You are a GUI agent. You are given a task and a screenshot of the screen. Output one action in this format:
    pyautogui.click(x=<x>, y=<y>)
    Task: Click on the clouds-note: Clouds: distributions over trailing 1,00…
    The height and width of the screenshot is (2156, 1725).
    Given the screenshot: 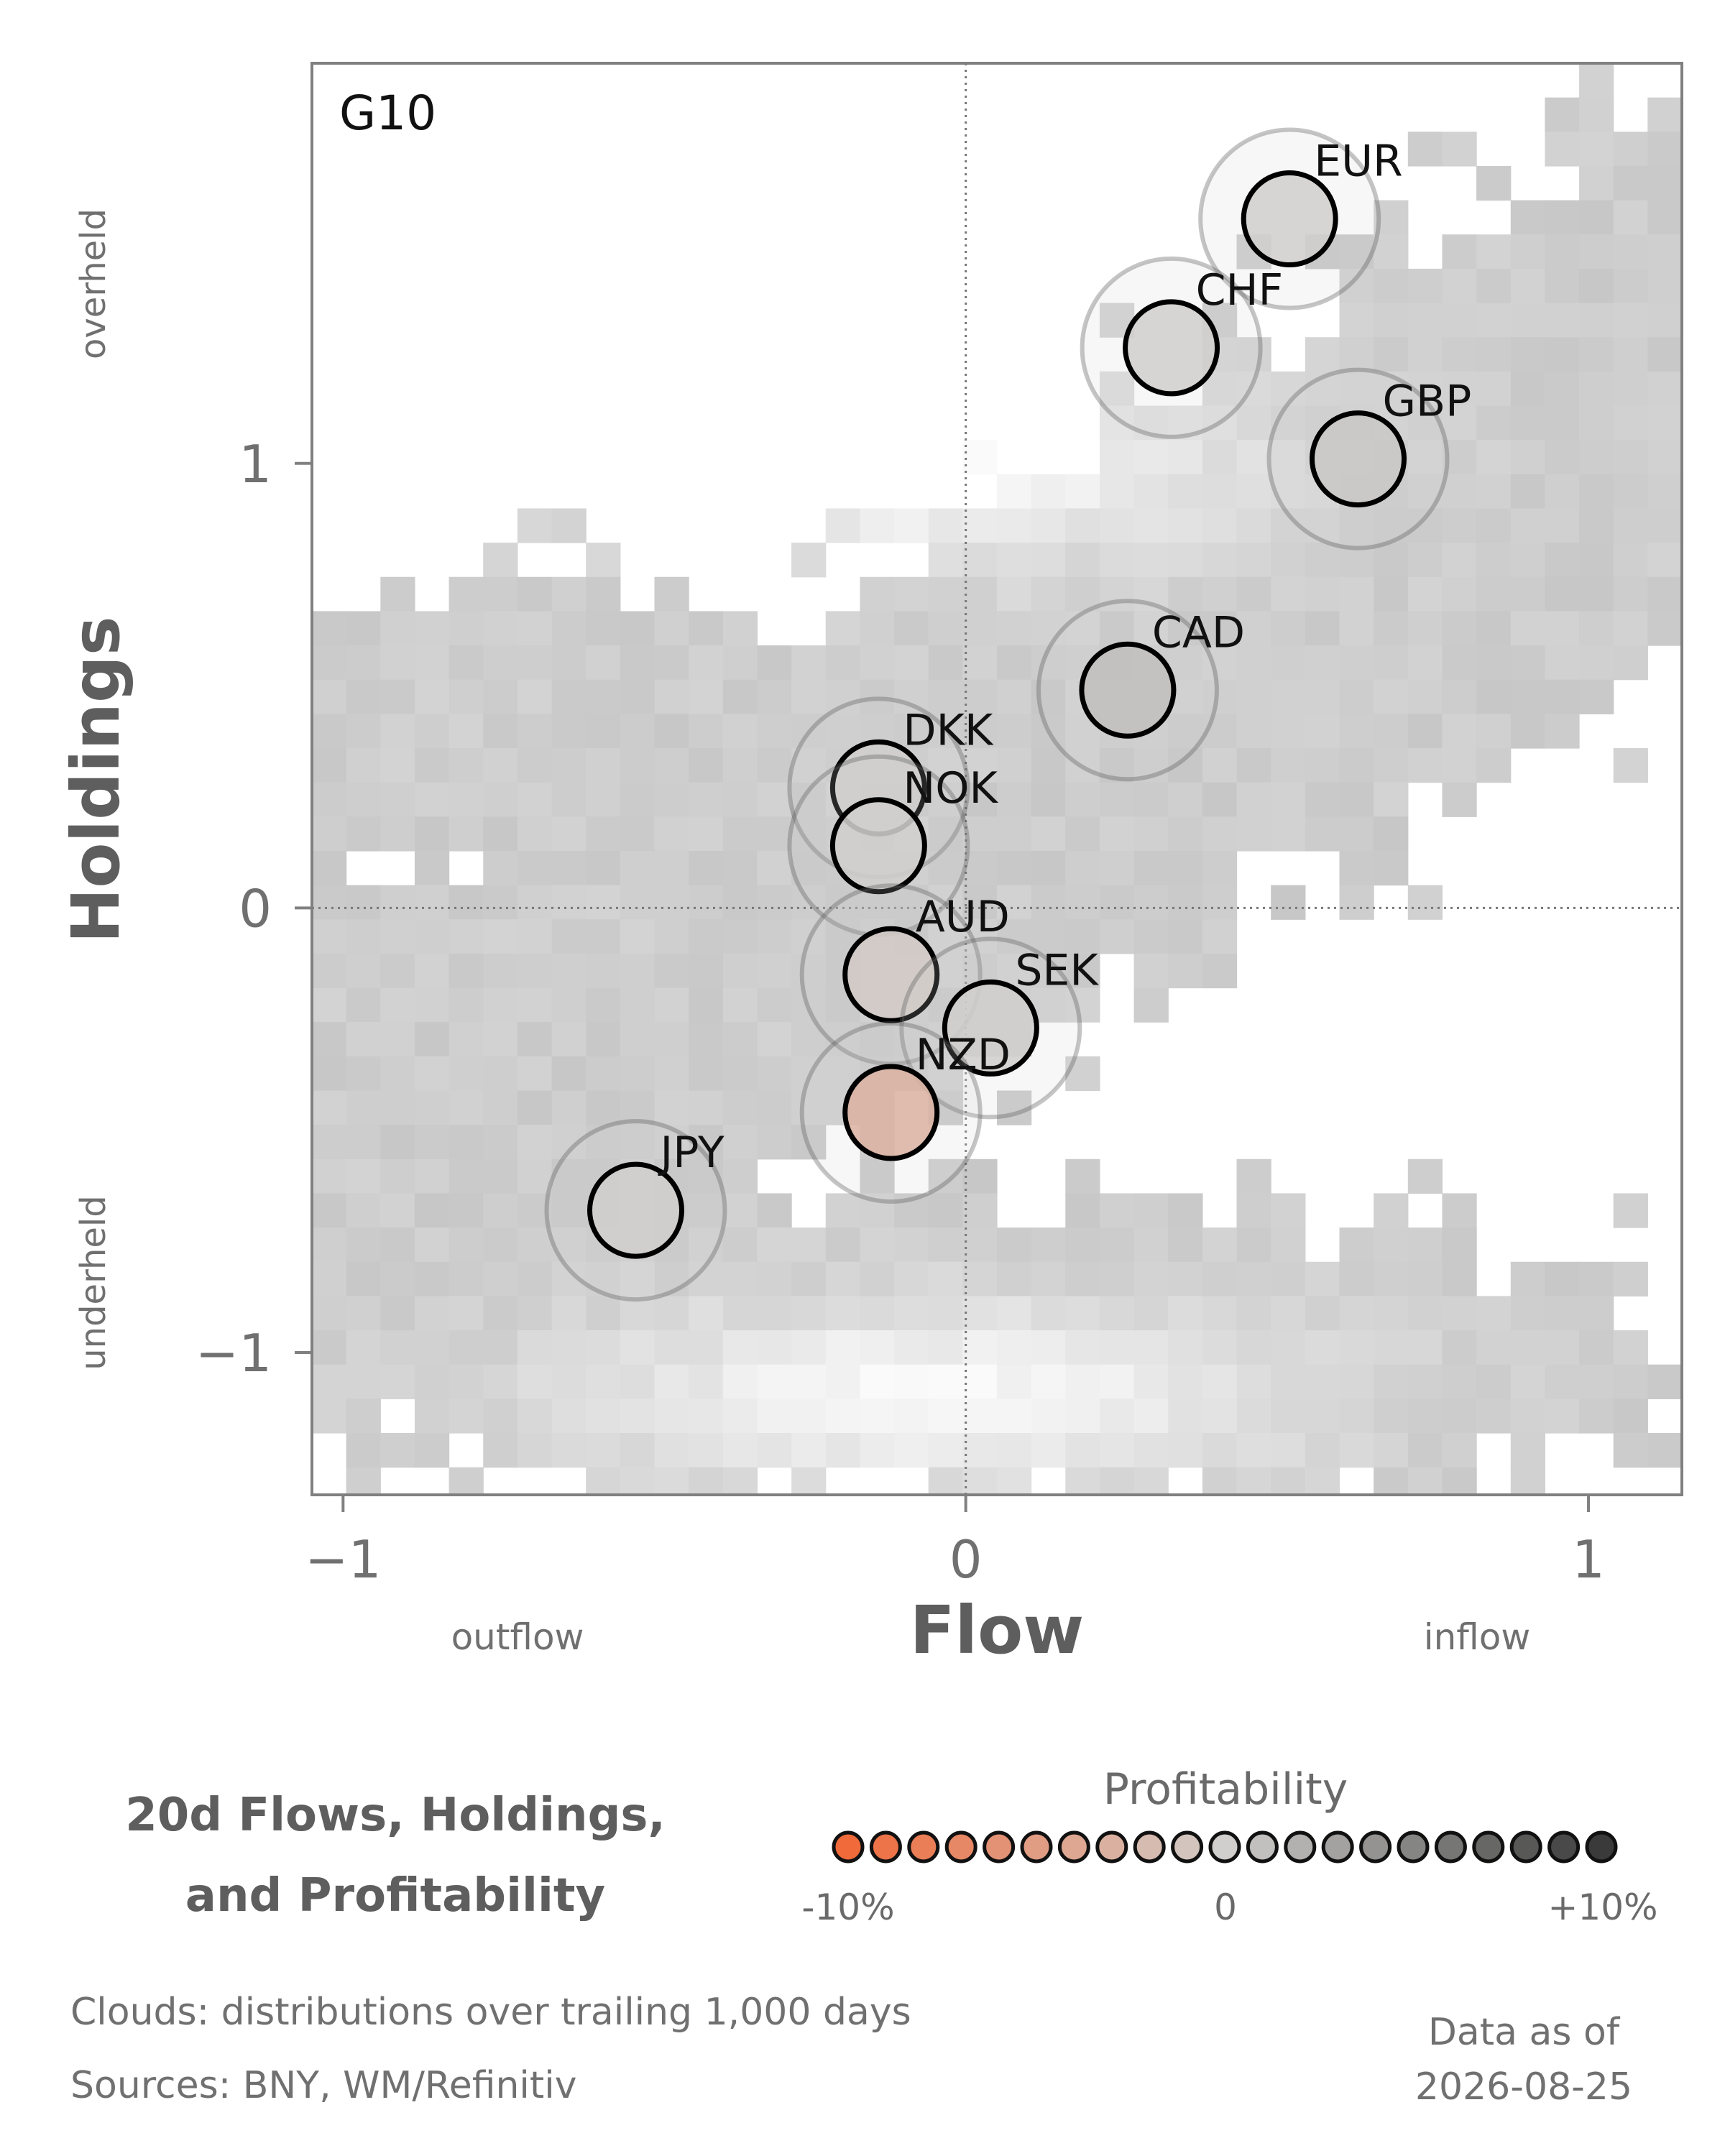 What is the action you would take?
    pyautogui.click(x=490, y=2012)
    